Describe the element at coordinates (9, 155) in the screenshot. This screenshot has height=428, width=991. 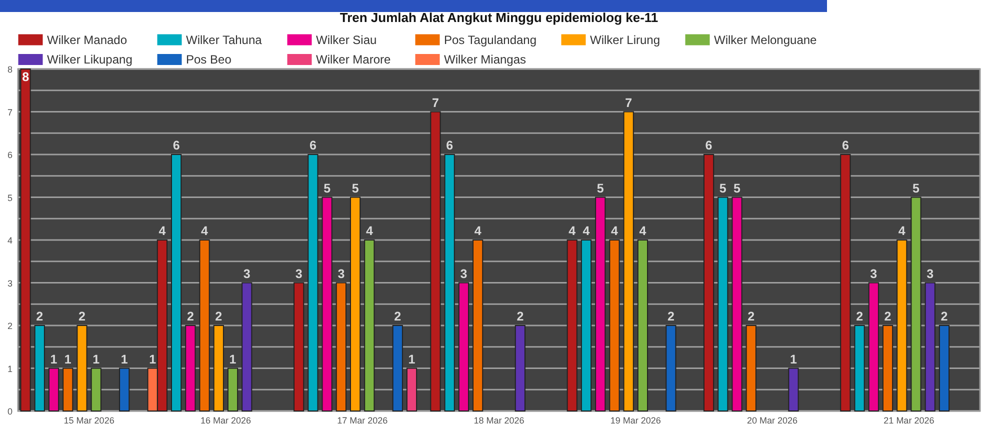
I see `y-tick-label: 6` at that location.